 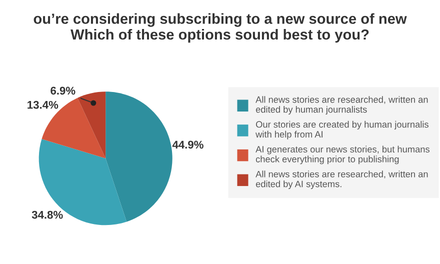 I want to click on data-label: 34.8%, so click(x=47, y=214).